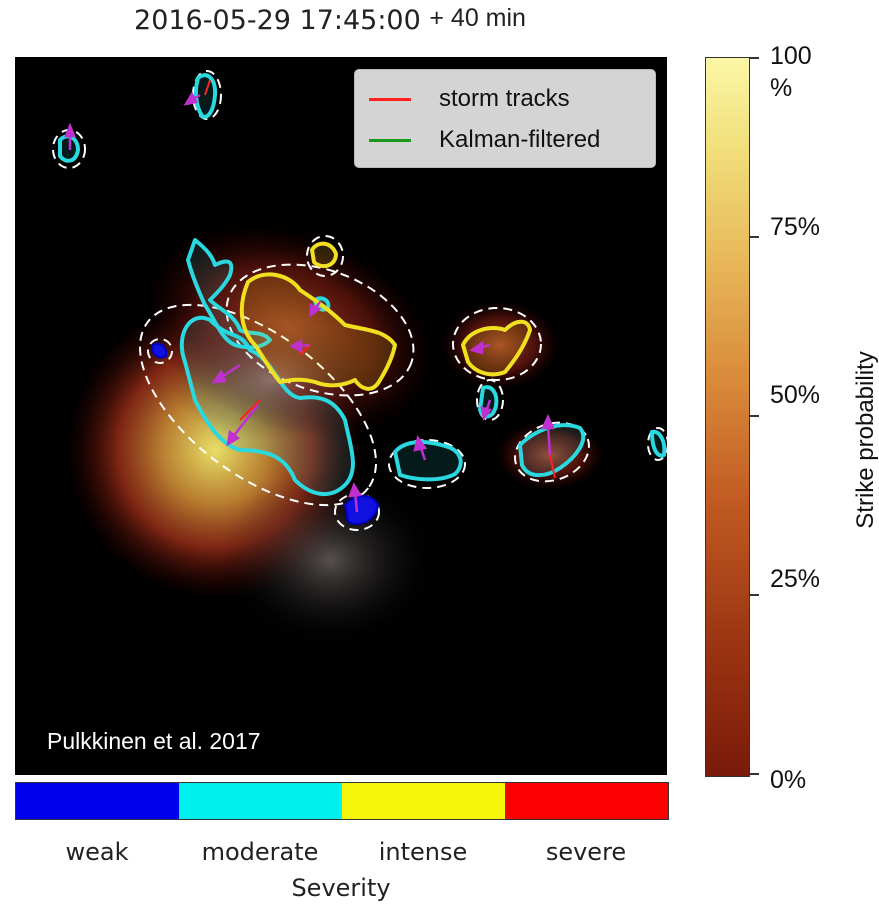 The height and width of the screenshot is (906, 879). I want to click on map-title: 2016-05-29 17:45:00 + 40 min, so click(330, 20).